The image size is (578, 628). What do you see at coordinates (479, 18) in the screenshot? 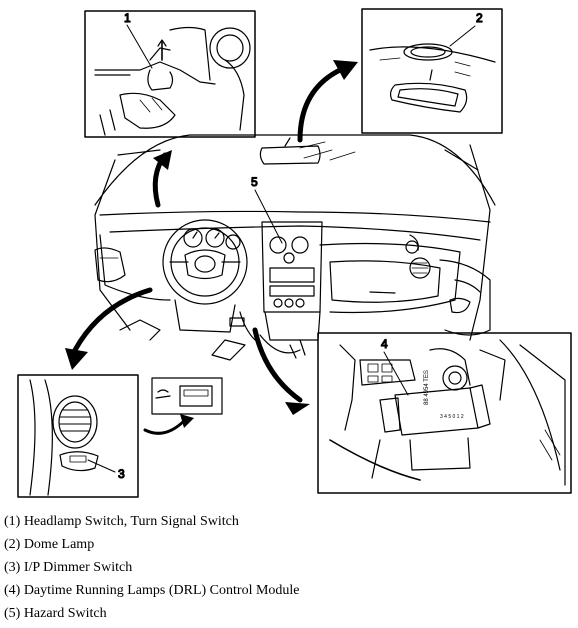
I see `callout-2: 2` at bounding box center [479, 18].